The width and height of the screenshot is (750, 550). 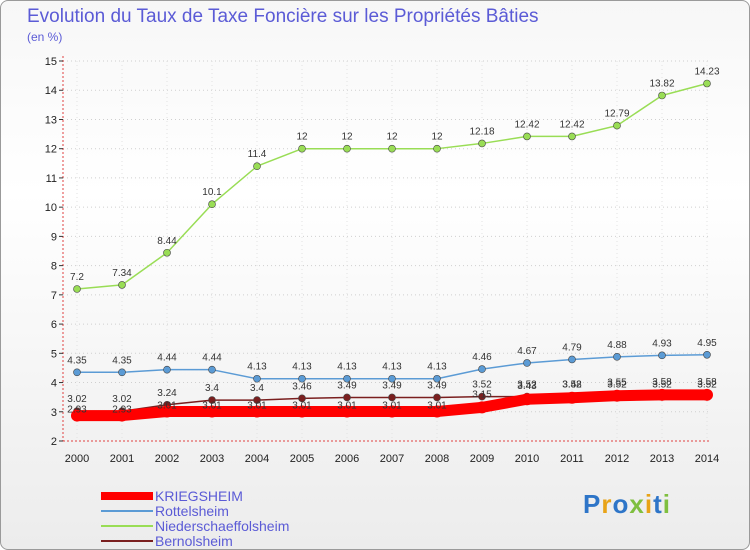 What do you see at coordinates (212, 400) in the screenshot?
I see `point-bernolsheim-2003` at bounding box center [212, 400].